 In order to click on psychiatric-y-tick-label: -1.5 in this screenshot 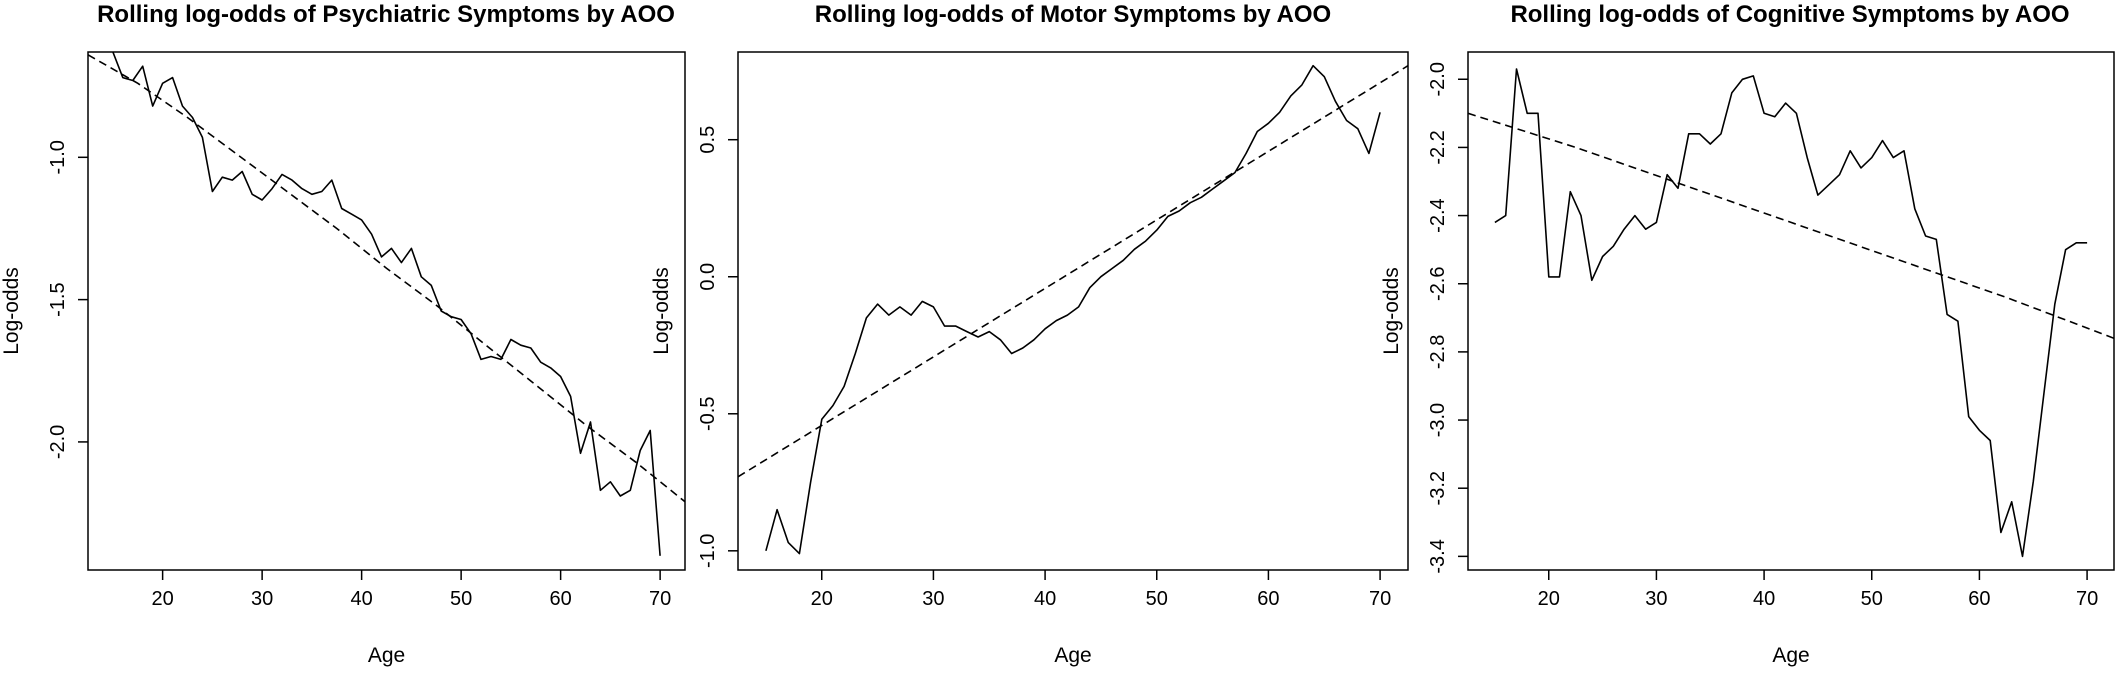, I will do `click(58, 299)`.